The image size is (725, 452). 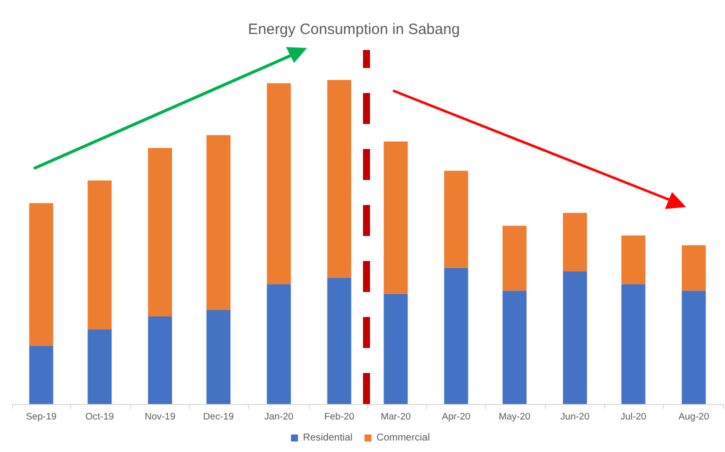 What do you see at coordinates (99, 417) in the screenshot?
I see `x-tick-label: Oct-19` at bounding box center [99, 417].